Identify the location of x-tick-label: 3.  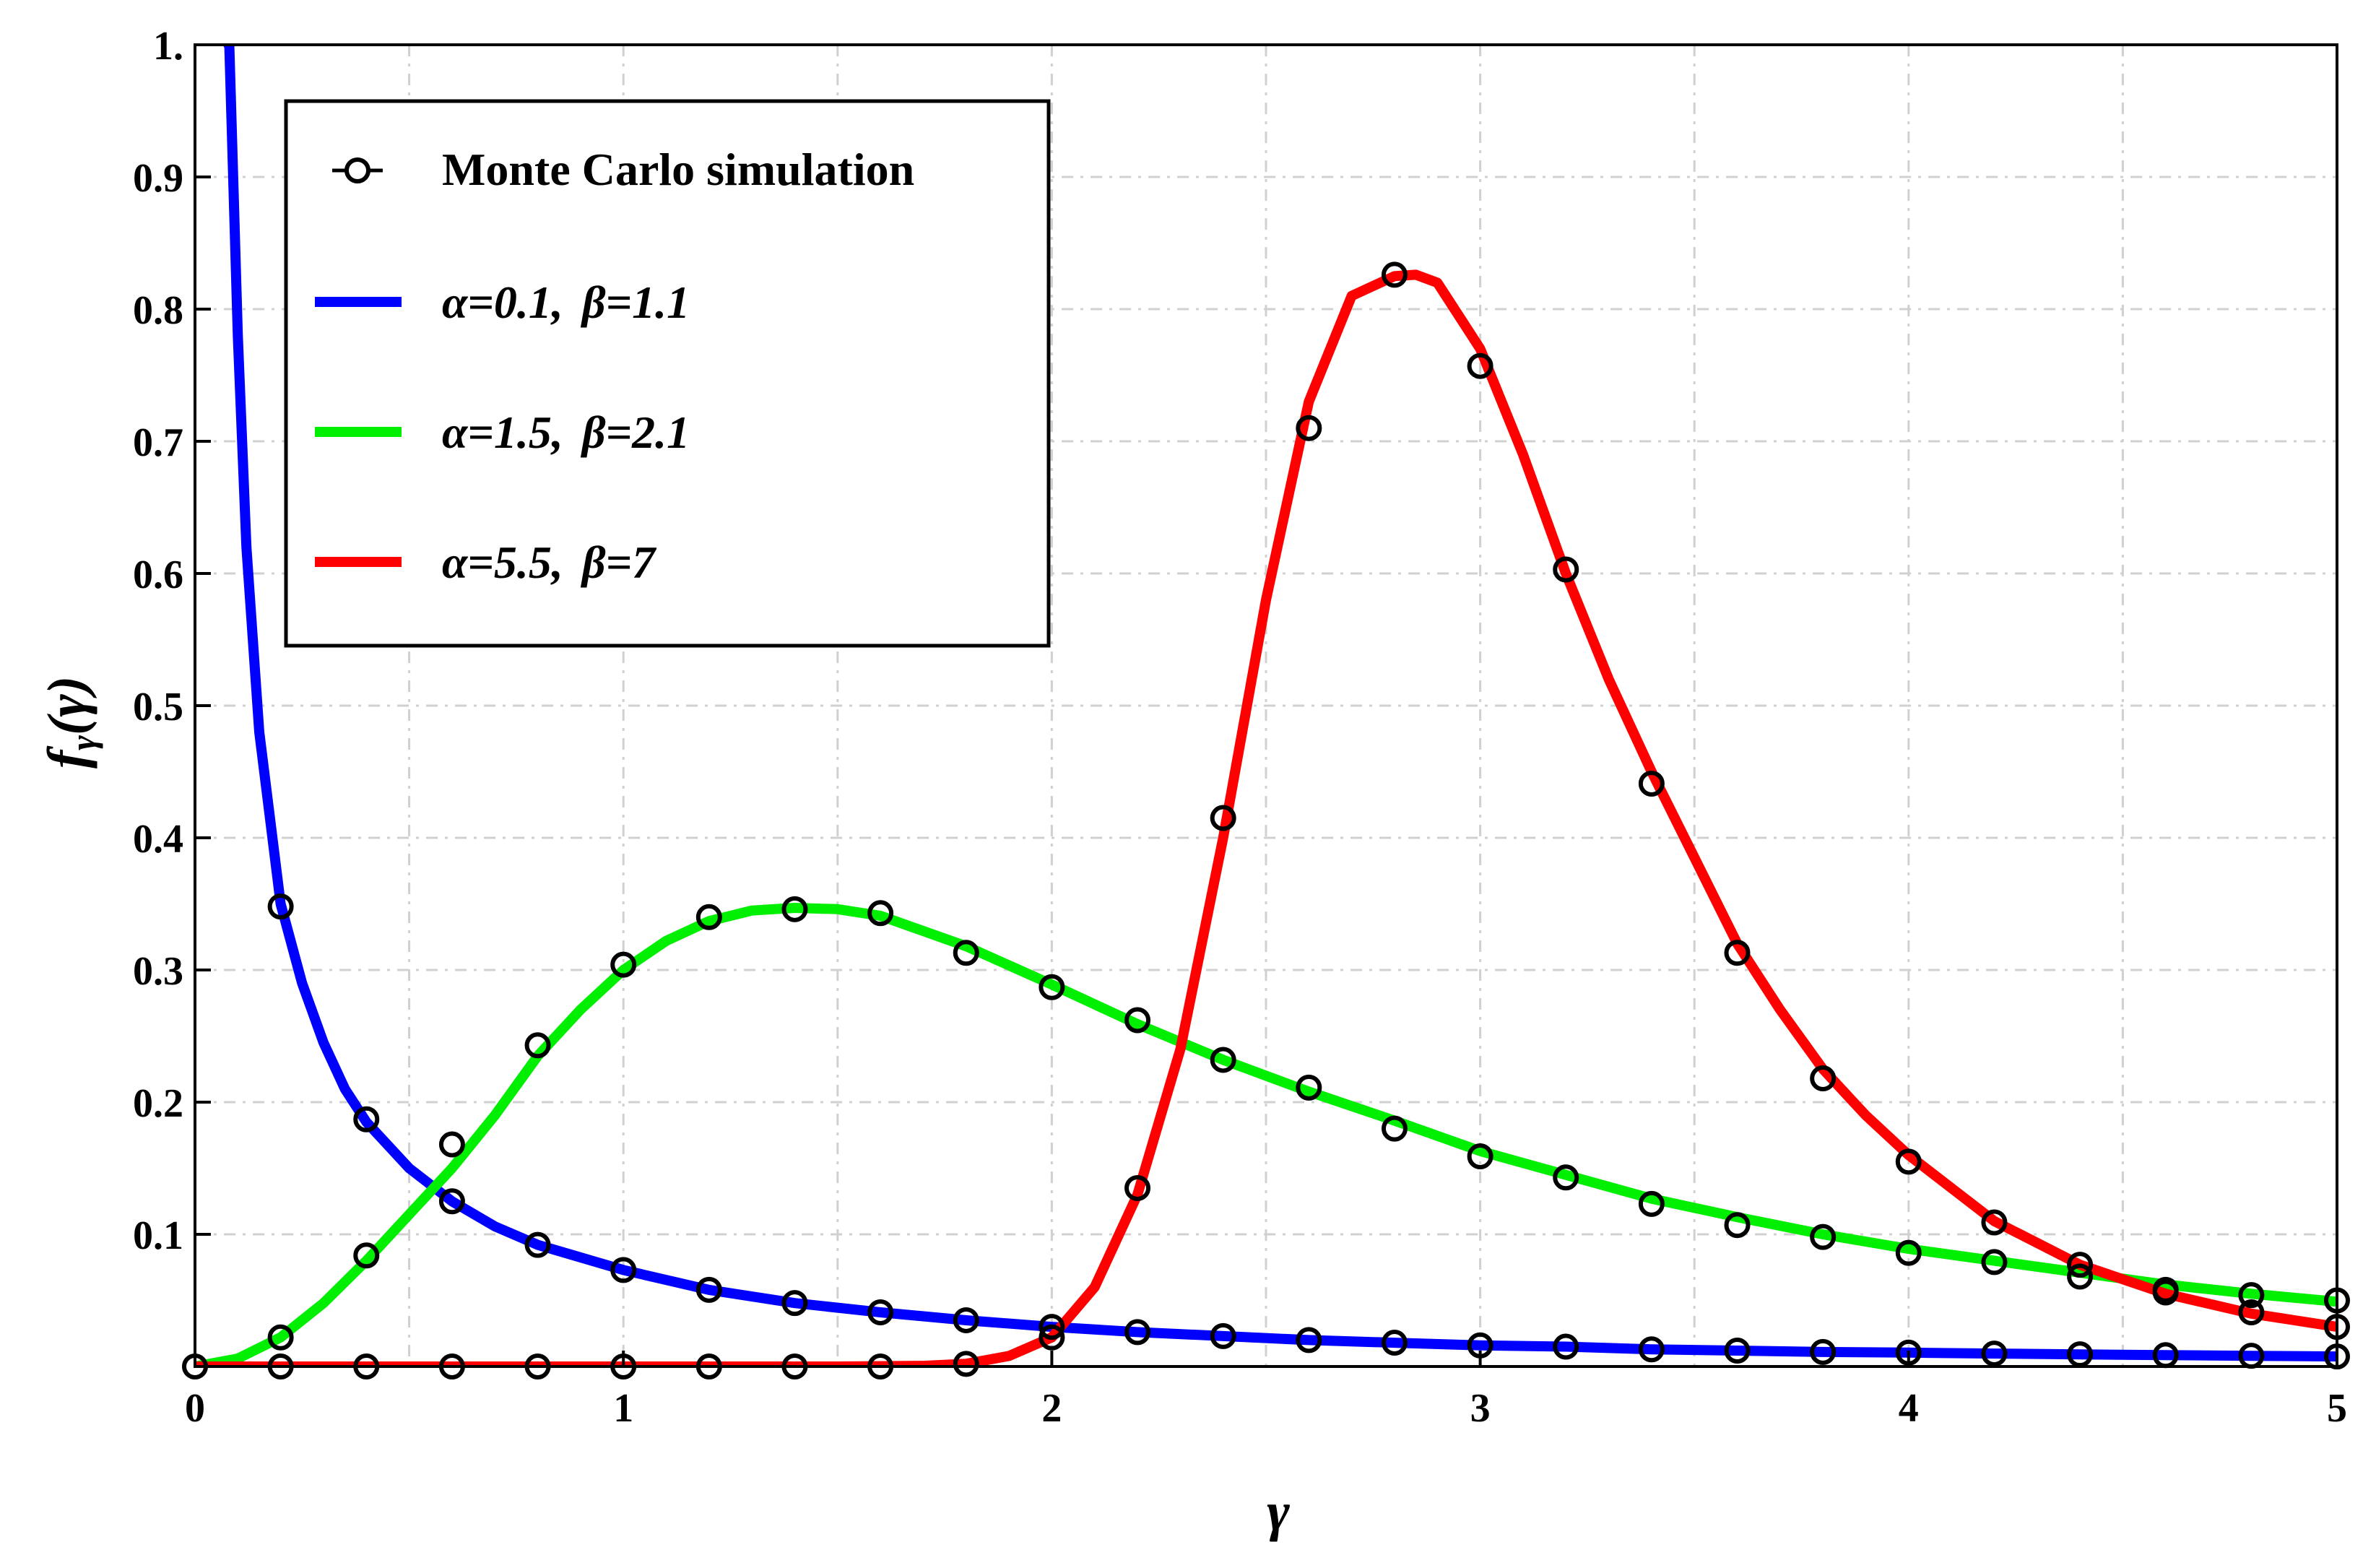
(1481, 1408).